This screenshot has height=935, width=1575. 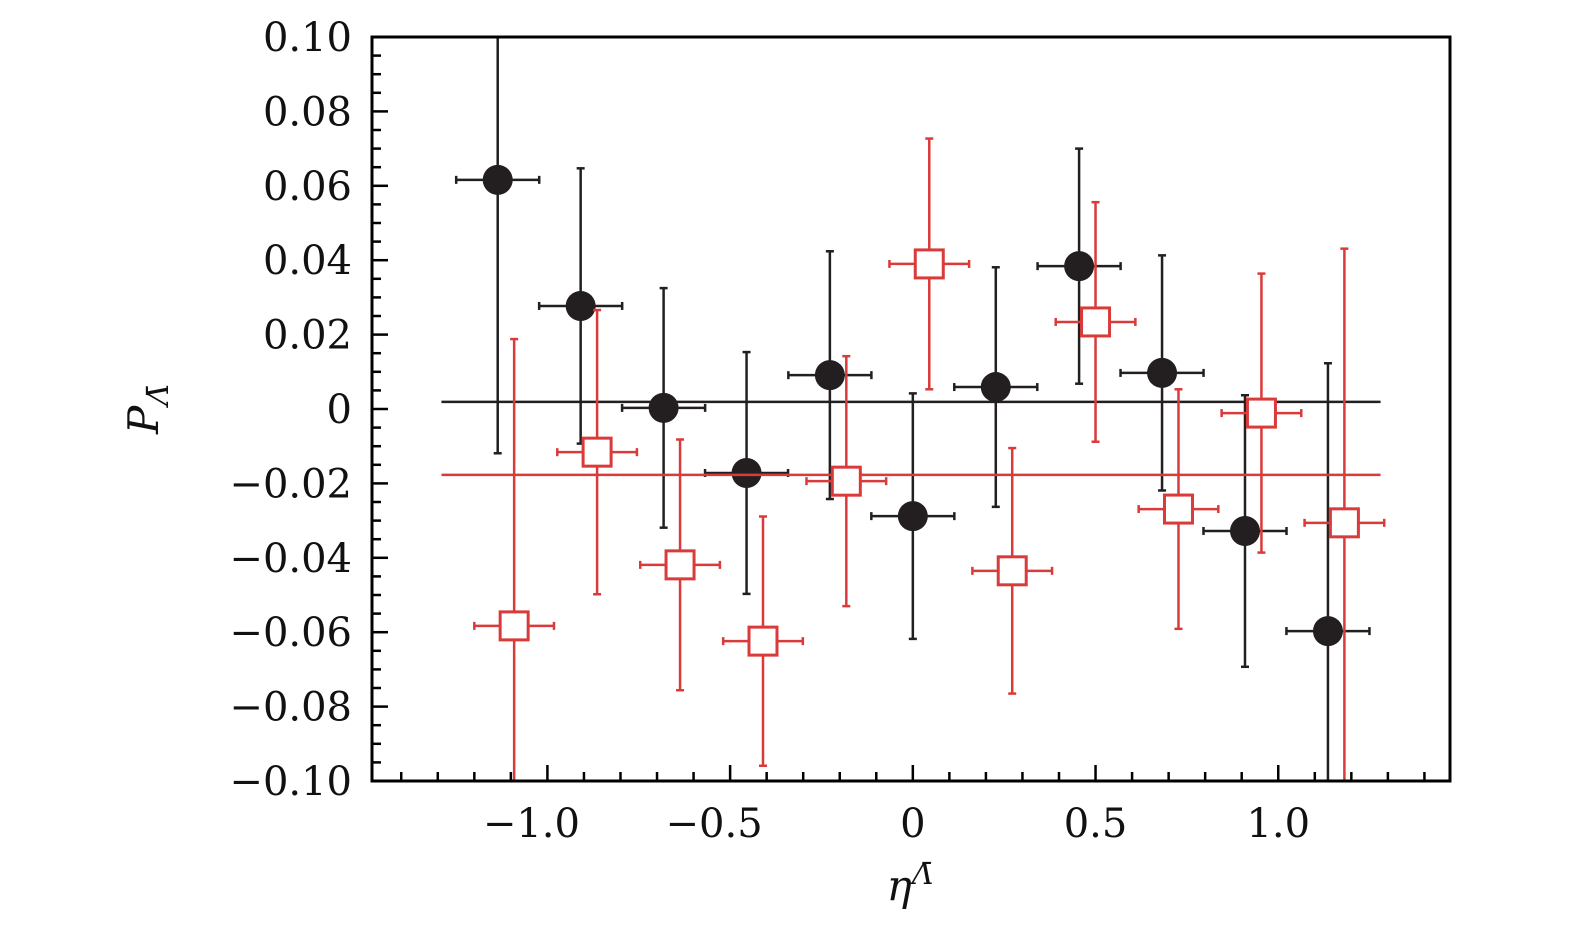 I want to click on y-tick-label: 0.10, so click(x=307, y=38).